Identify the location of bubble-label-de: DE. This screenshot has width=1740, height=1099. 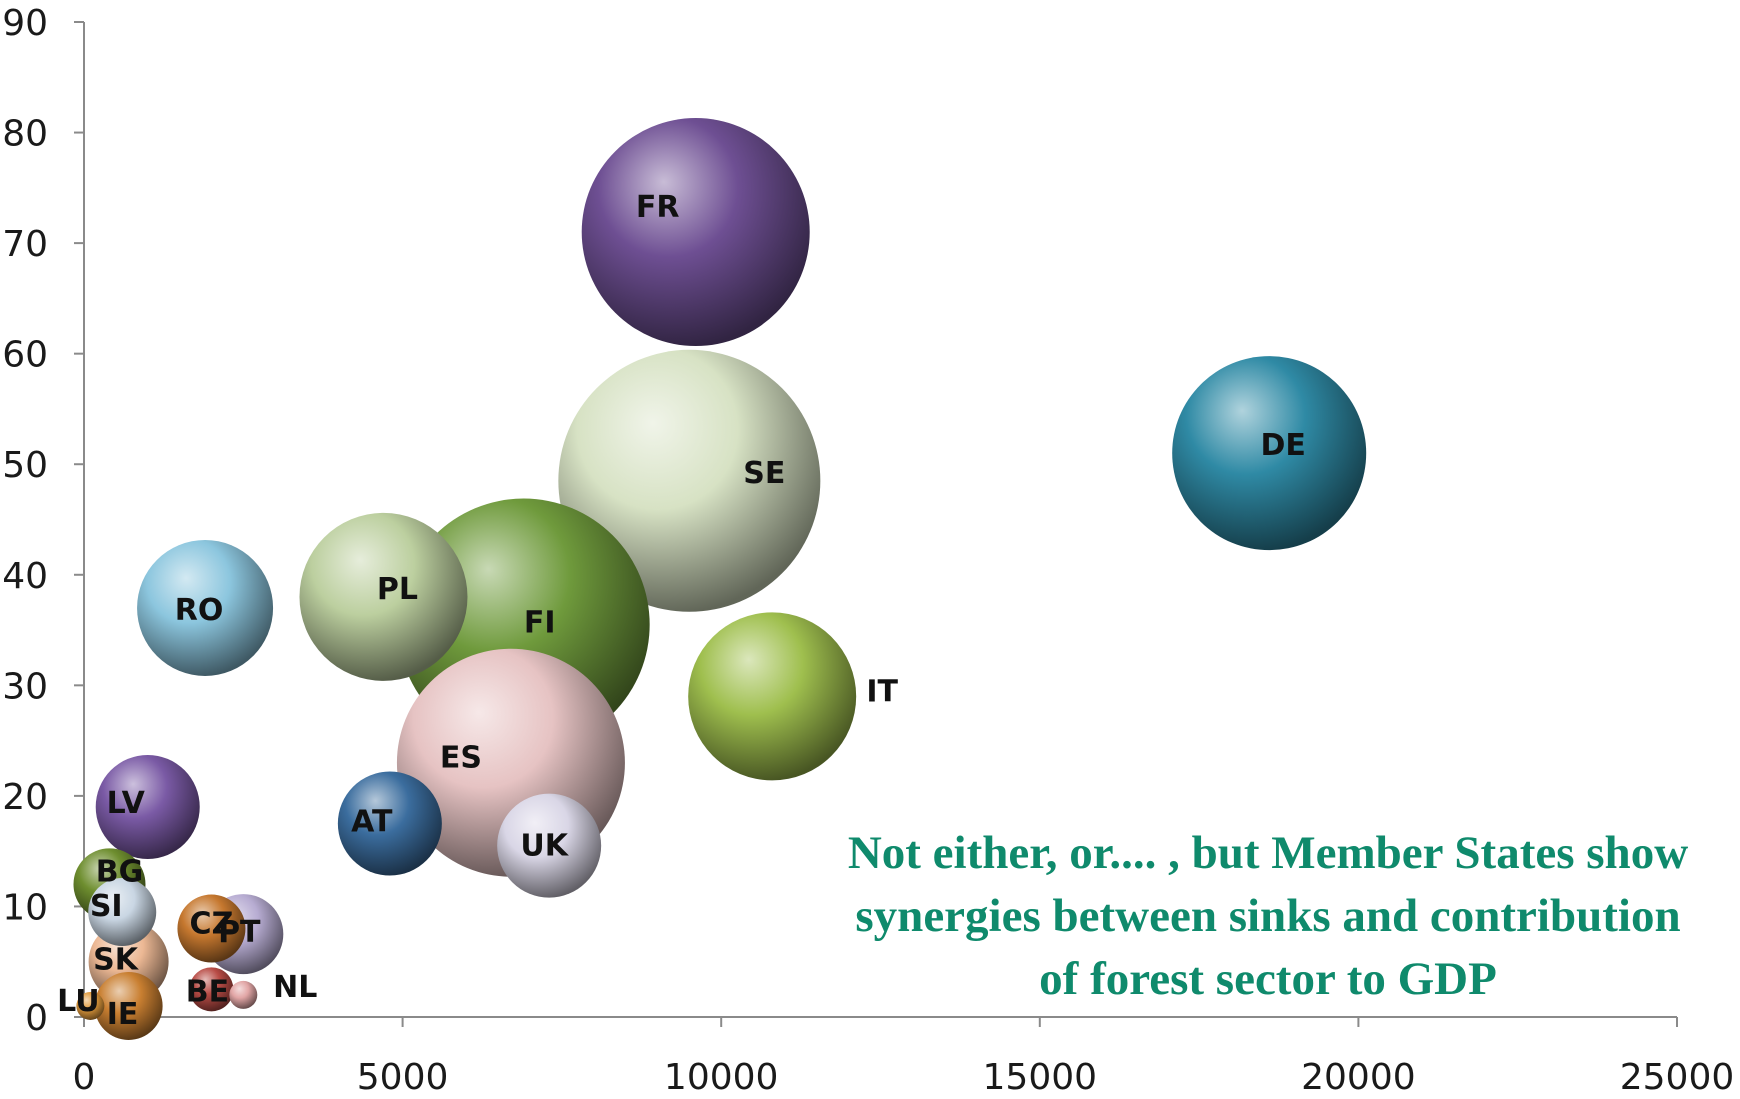
(1282, 445).